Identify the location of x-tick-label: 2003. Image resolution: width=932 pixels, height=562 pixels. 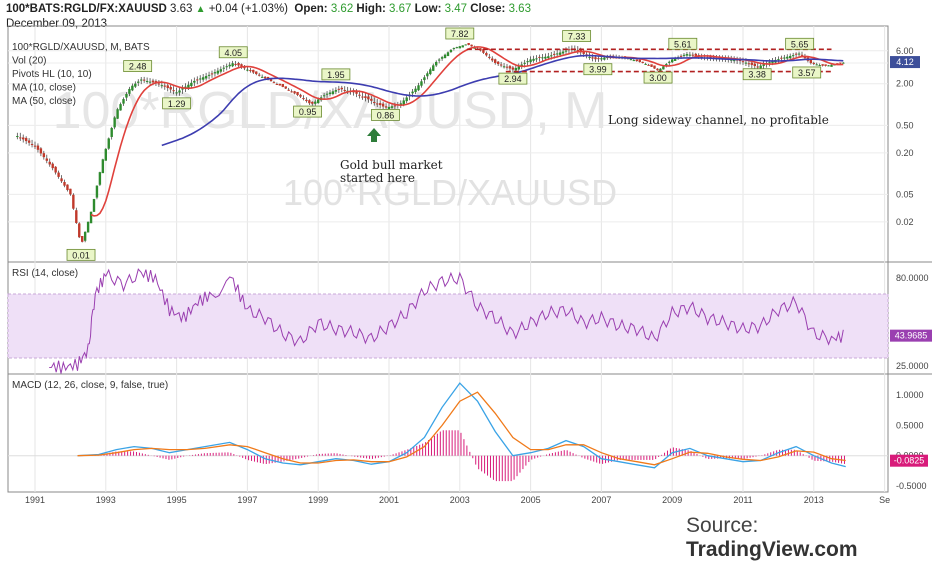
(460, 500).